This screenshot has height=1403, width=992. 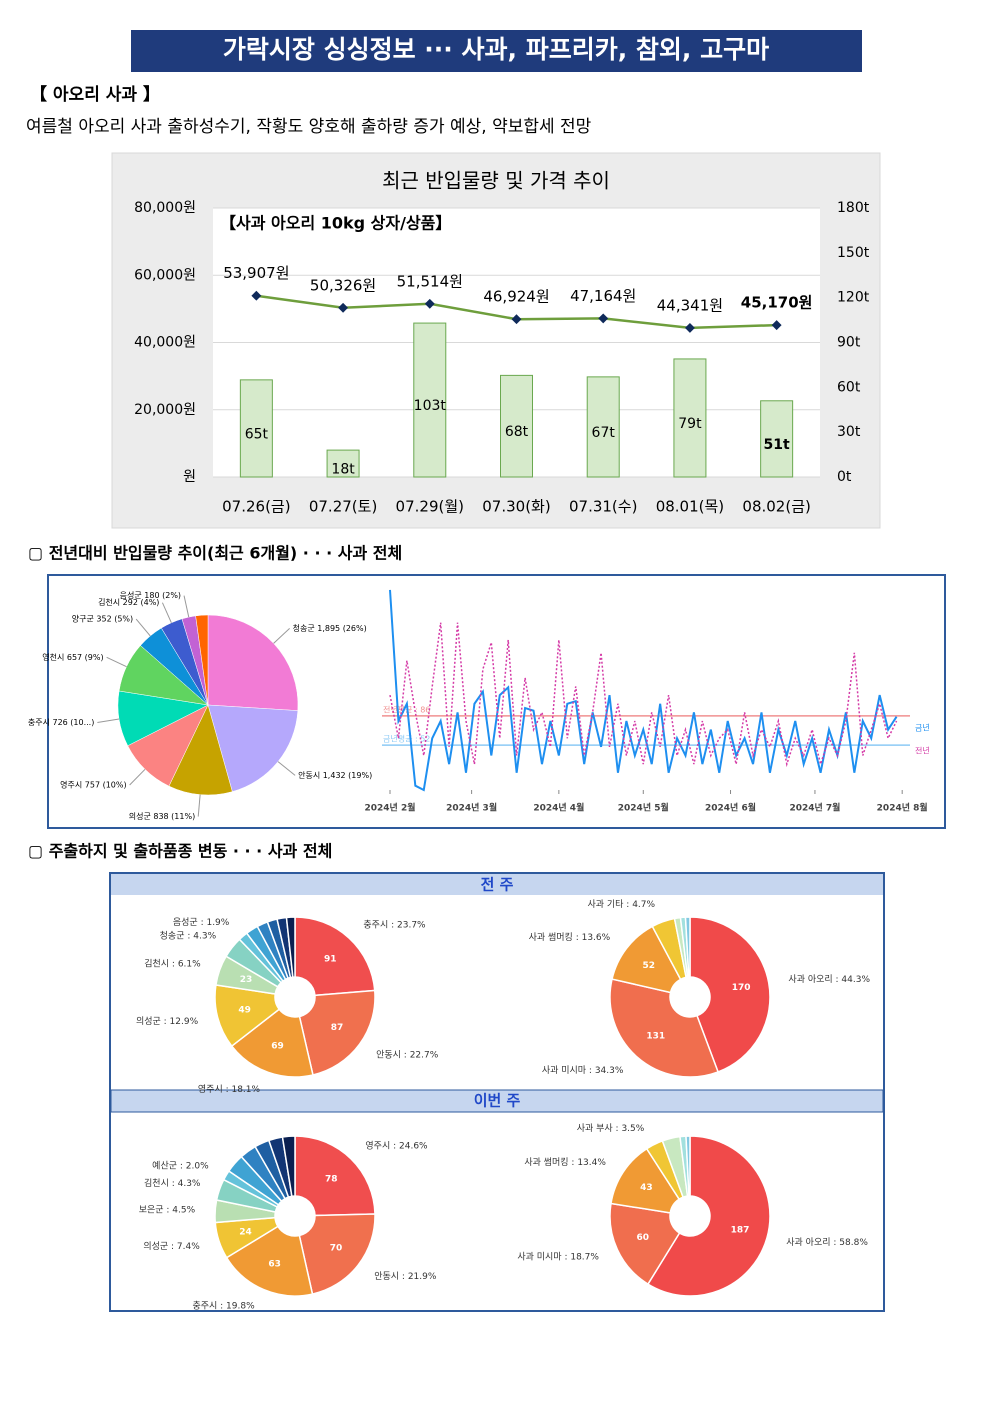 What do you see at coordinates (172, 964) in the screenshot?
I see `slice-label: 김천시 : 6.1%` at bounding box center [172, 964].